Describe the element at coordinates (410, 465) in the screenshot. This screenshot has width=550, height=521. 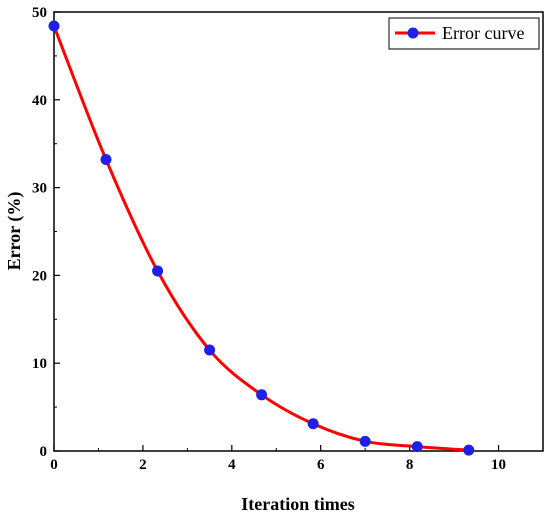
I see `x-tick-label: 8` at that location.